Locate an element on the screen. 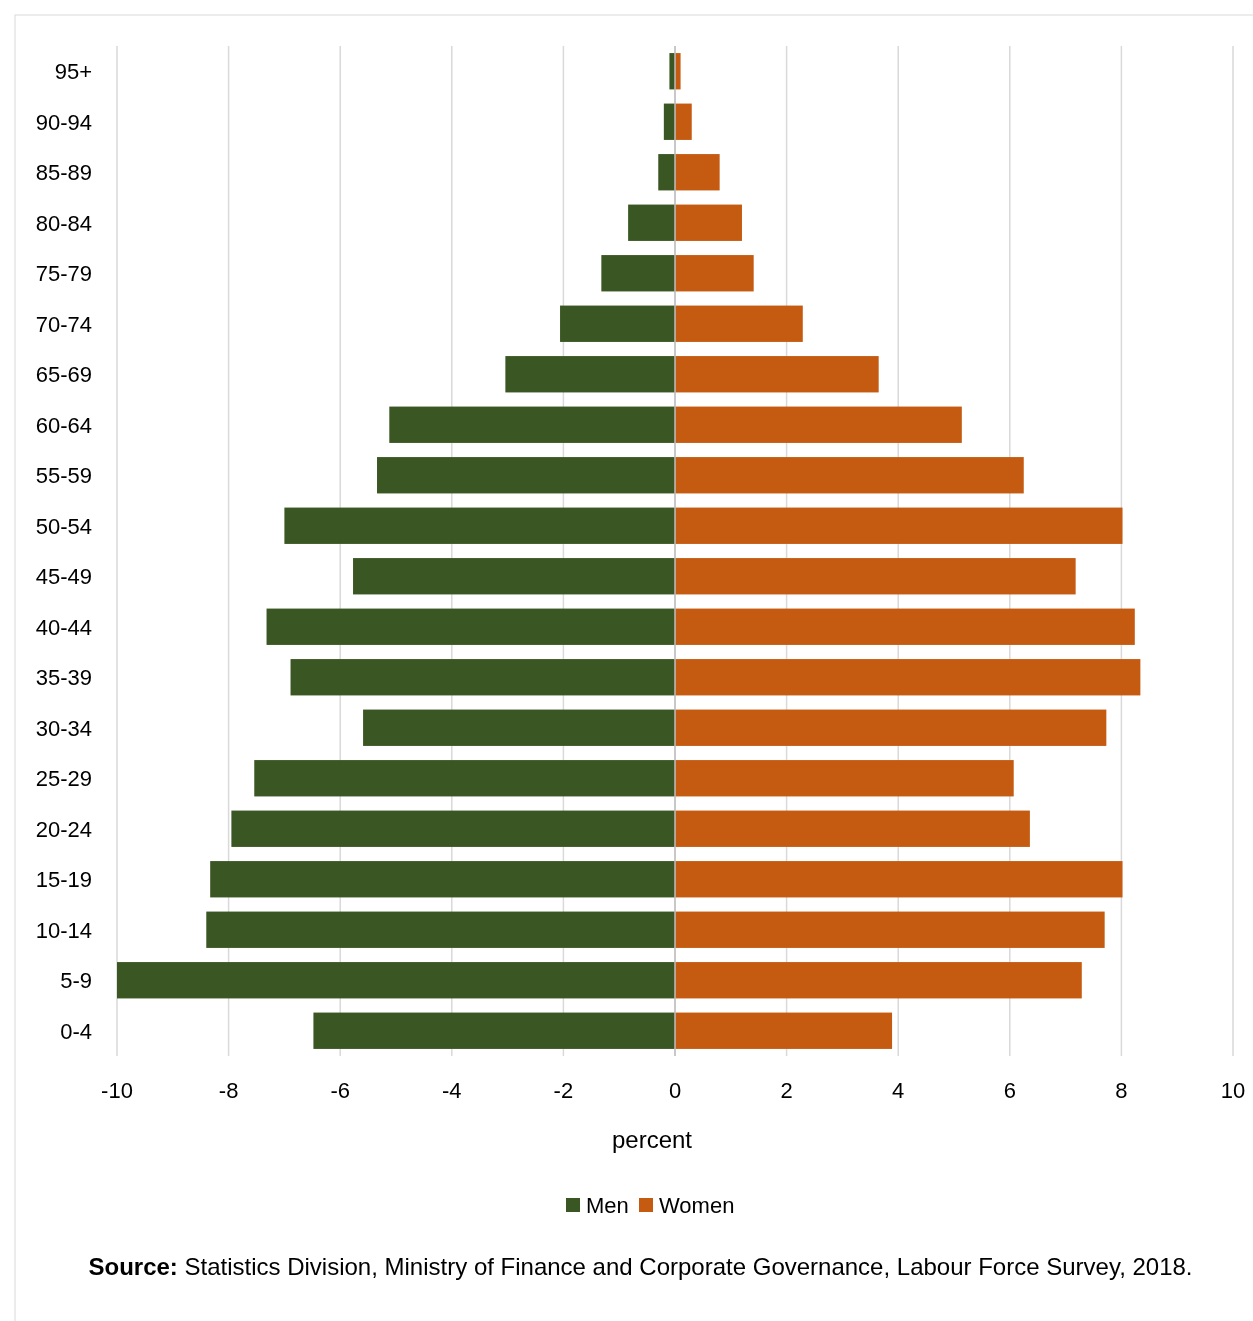 This screenshot has width=1253, height=1321. y-tick-label: 55-59 is located at coordinates (63, 476).